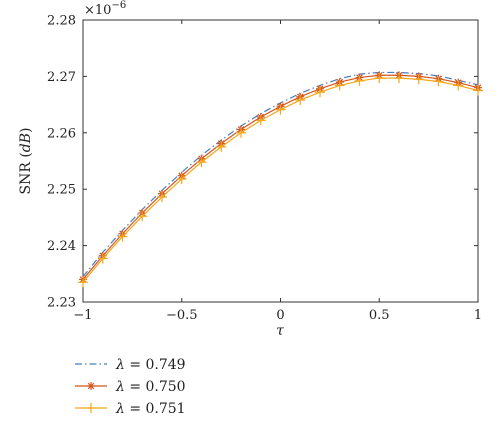 This screenshot has width=500, height=436. Describe the element at coordinates (182, 315) in the screenshot. I see `x-tick-label: −0.5` at that location.